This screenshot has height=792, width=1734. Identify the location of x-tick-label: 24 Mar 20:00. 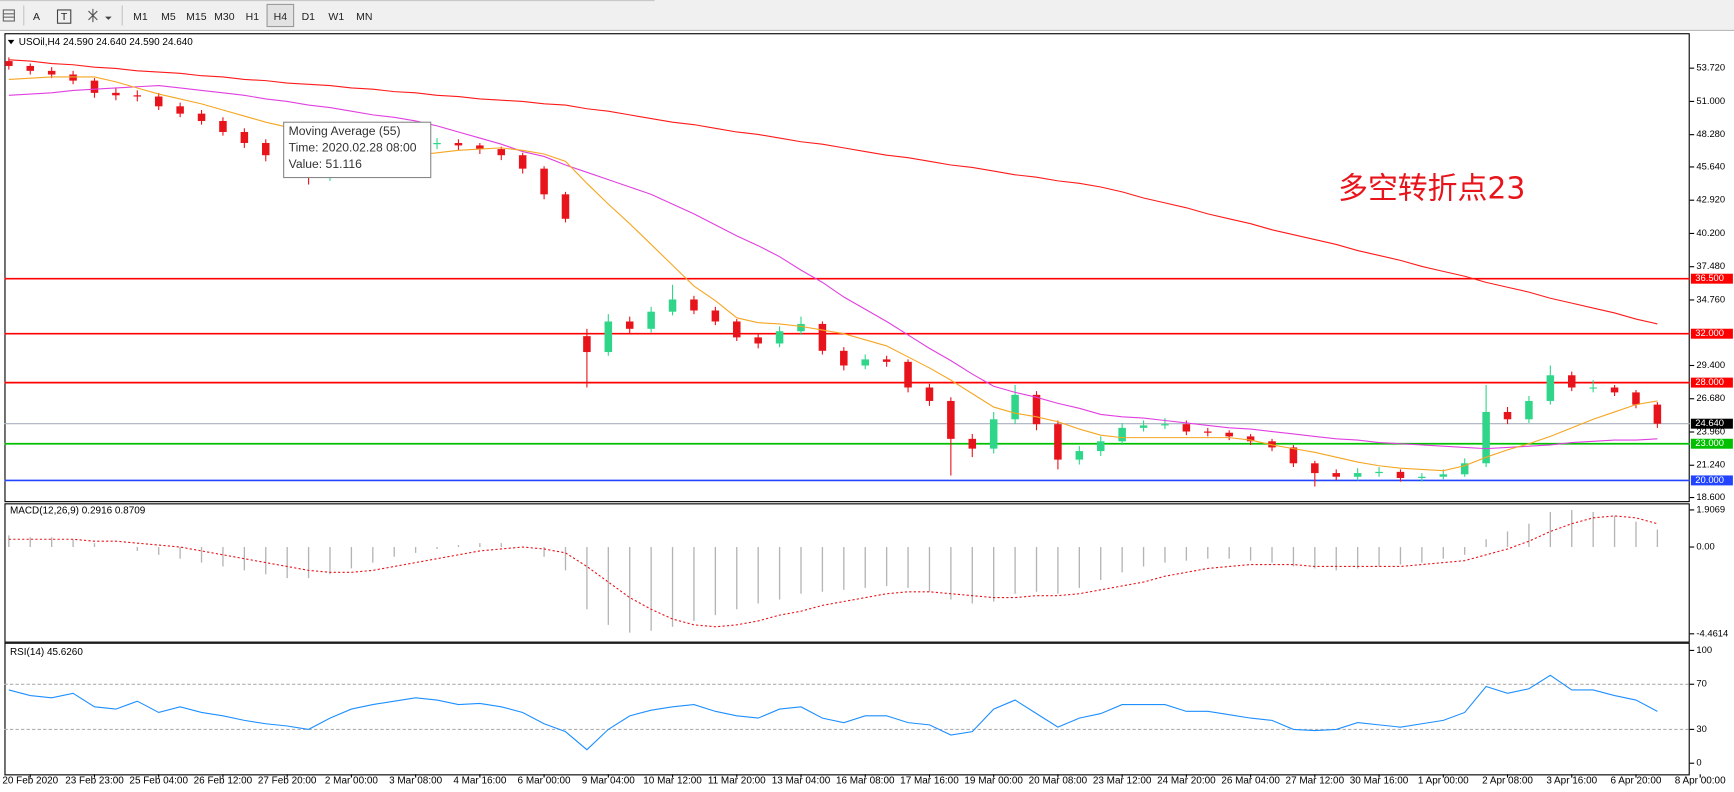
(1186, 781).